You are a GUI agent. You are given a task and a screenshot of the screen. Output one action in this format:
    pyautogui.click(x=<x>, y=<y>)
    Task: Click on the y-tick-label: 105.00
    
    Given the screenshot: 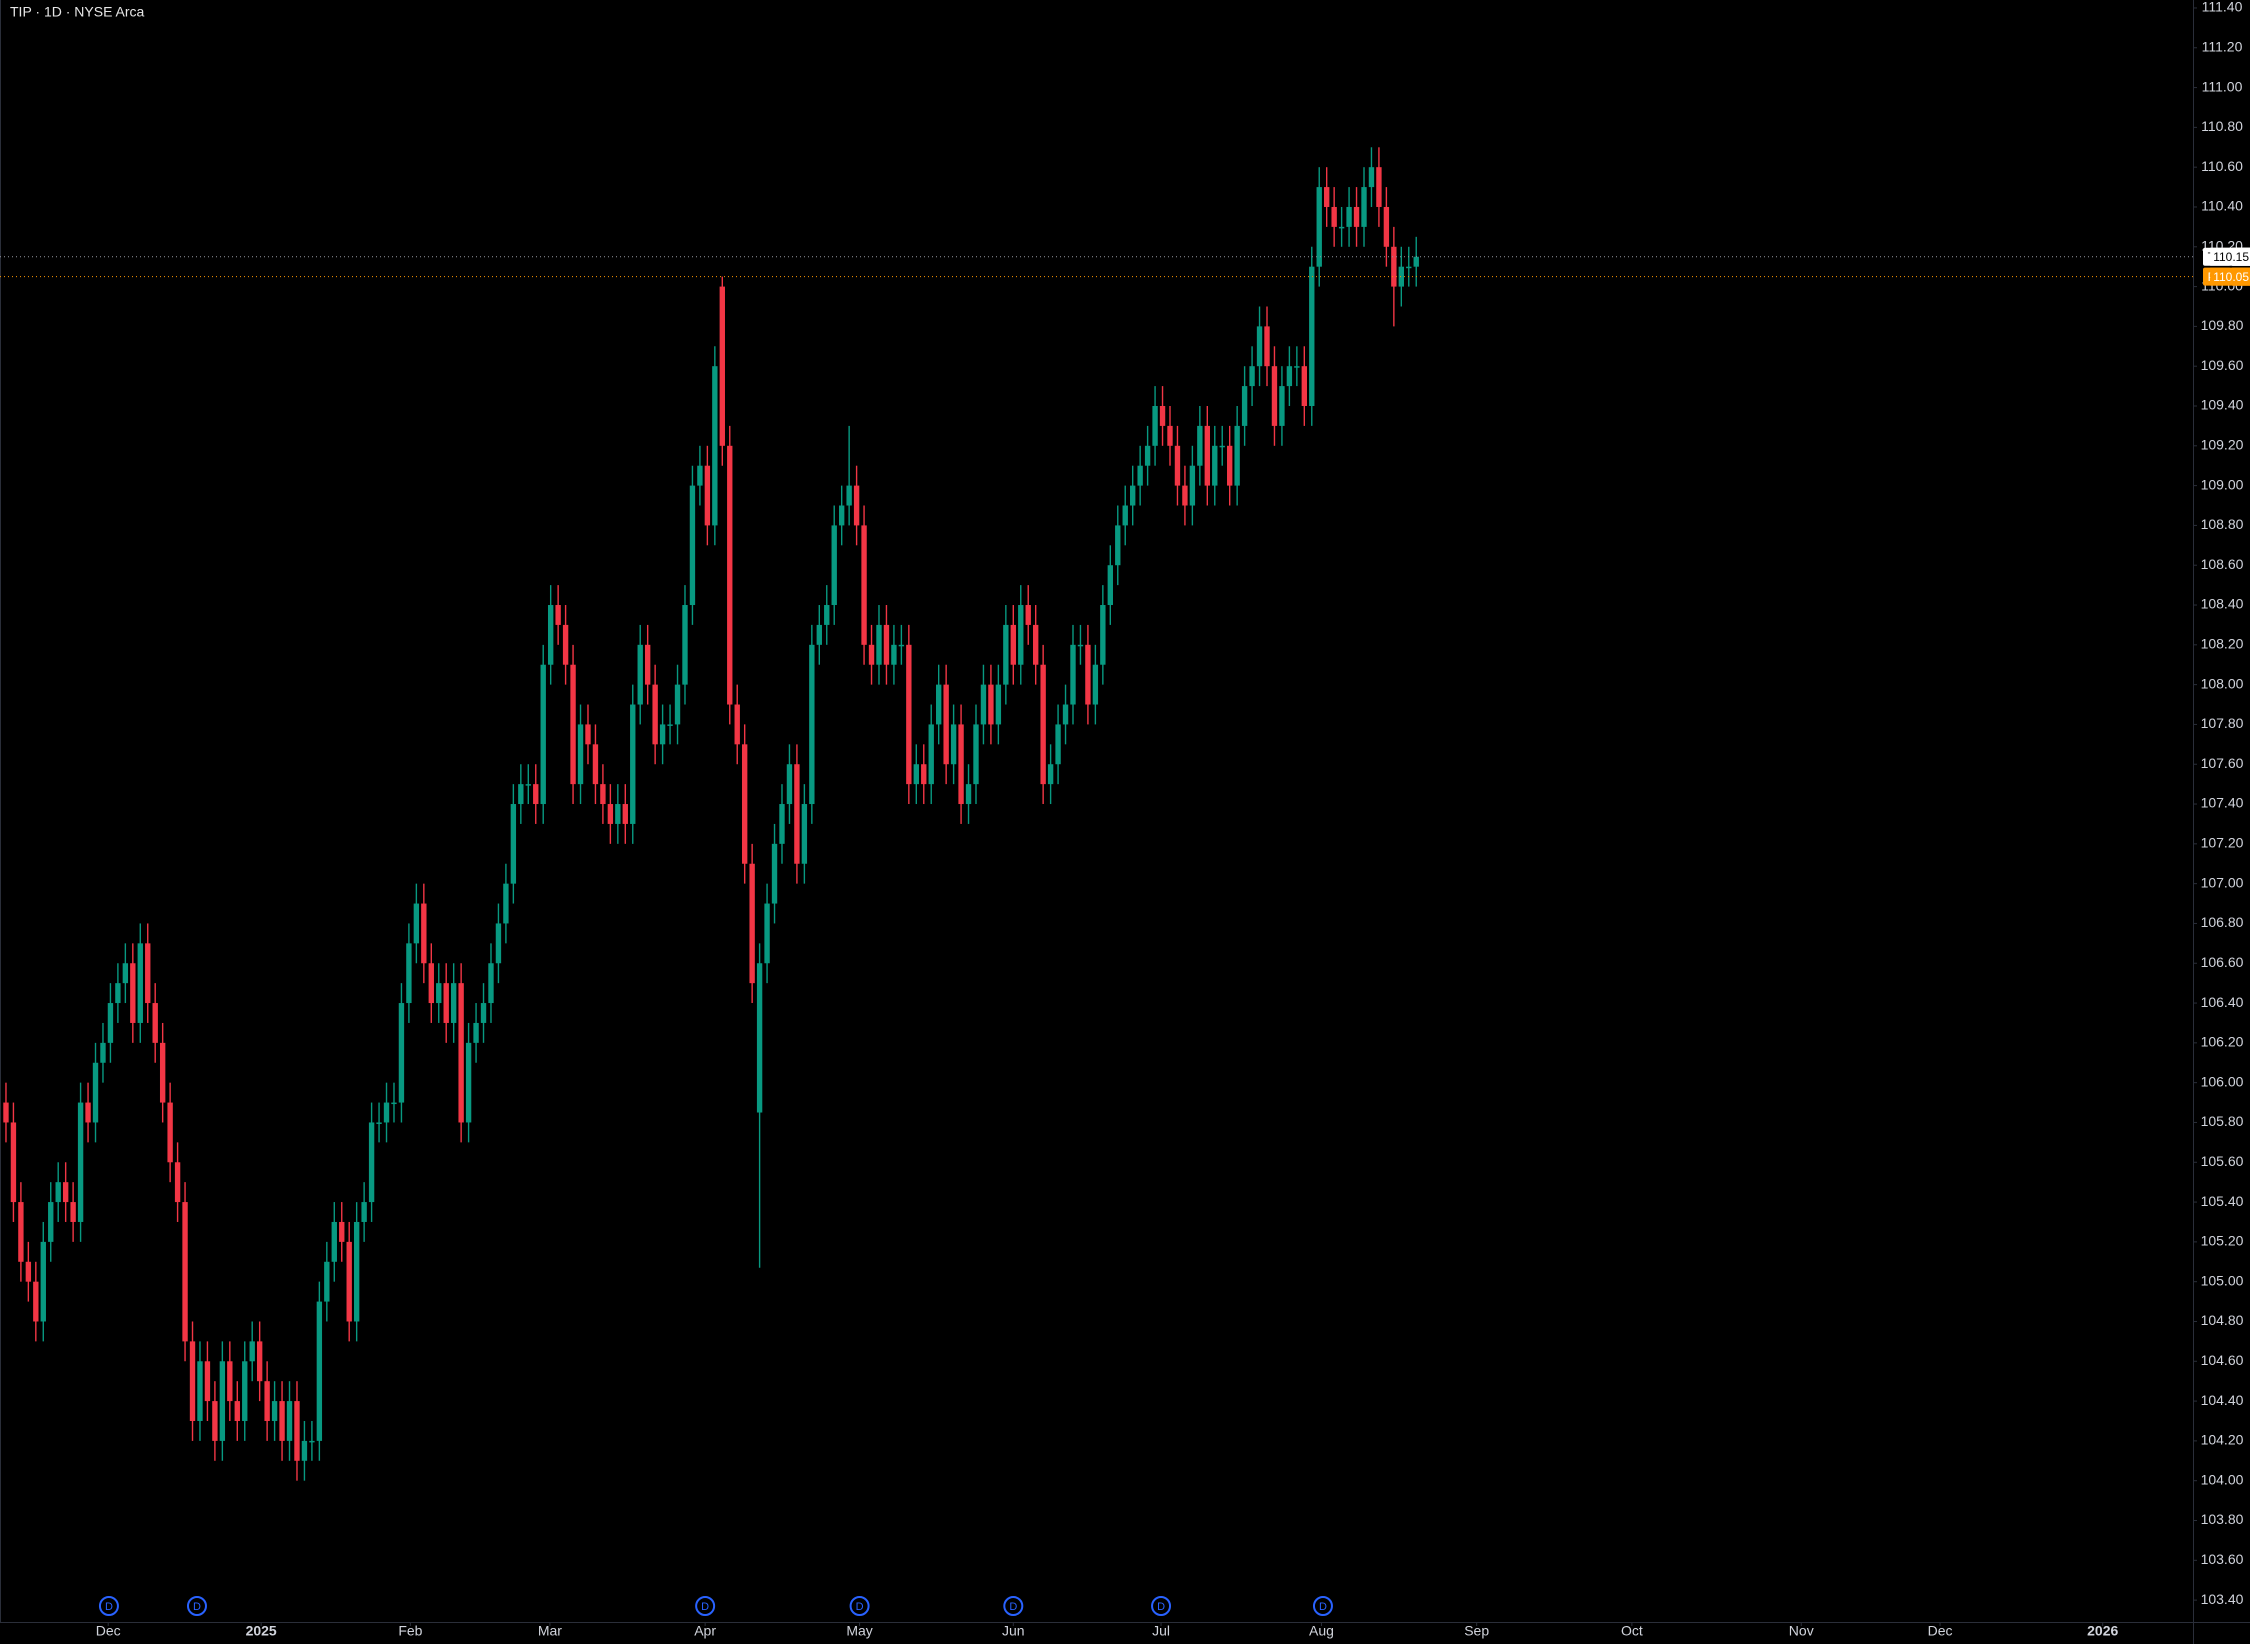 What is the action you would take?
    pyautogui.click(x=2222, y=1280)
    